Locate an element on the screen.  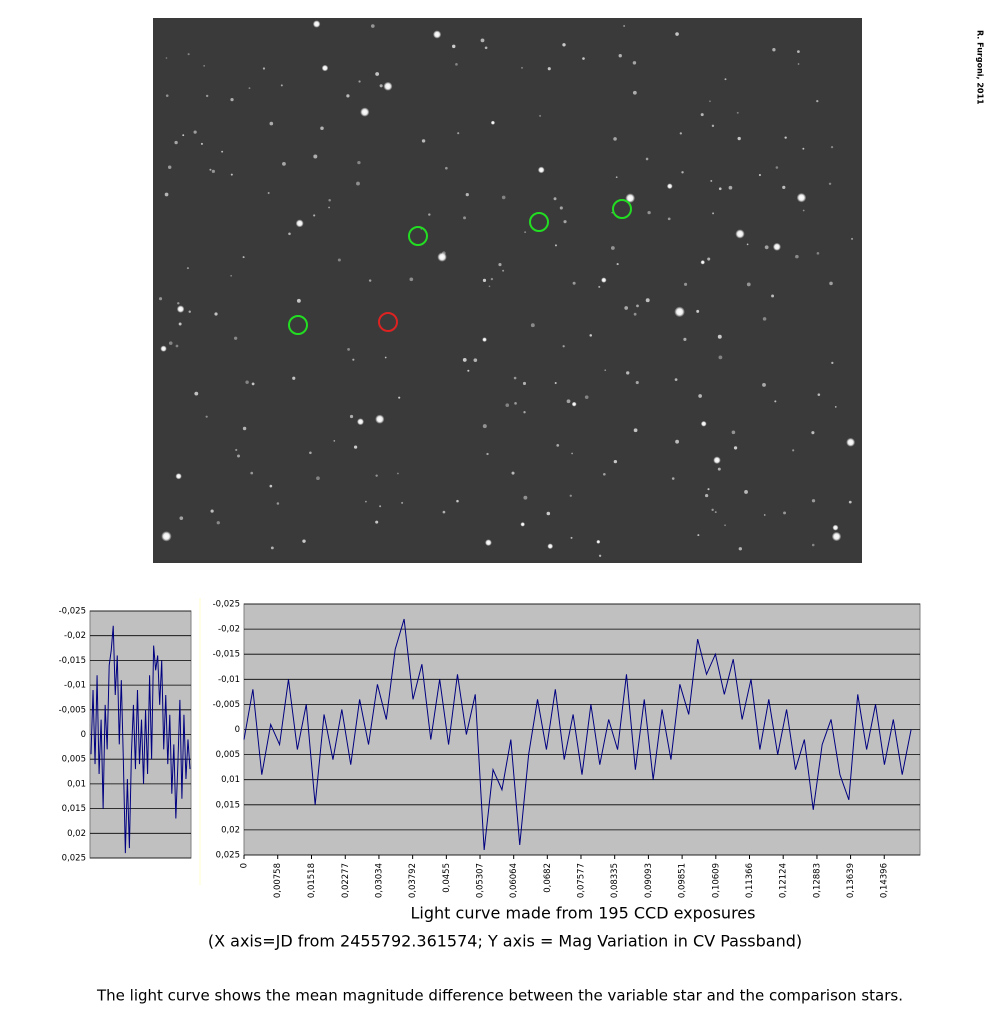
credit: R. Furgoni, 2011 is located at coordinates (980, 67).